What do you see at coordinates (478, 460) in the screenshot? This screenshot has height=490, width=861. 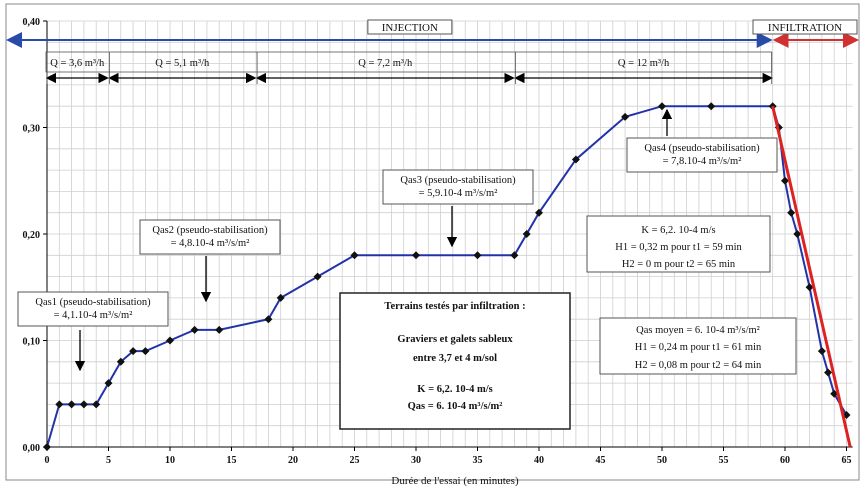 I see `x-tick-label: 35` at bounding box center [478, 460].